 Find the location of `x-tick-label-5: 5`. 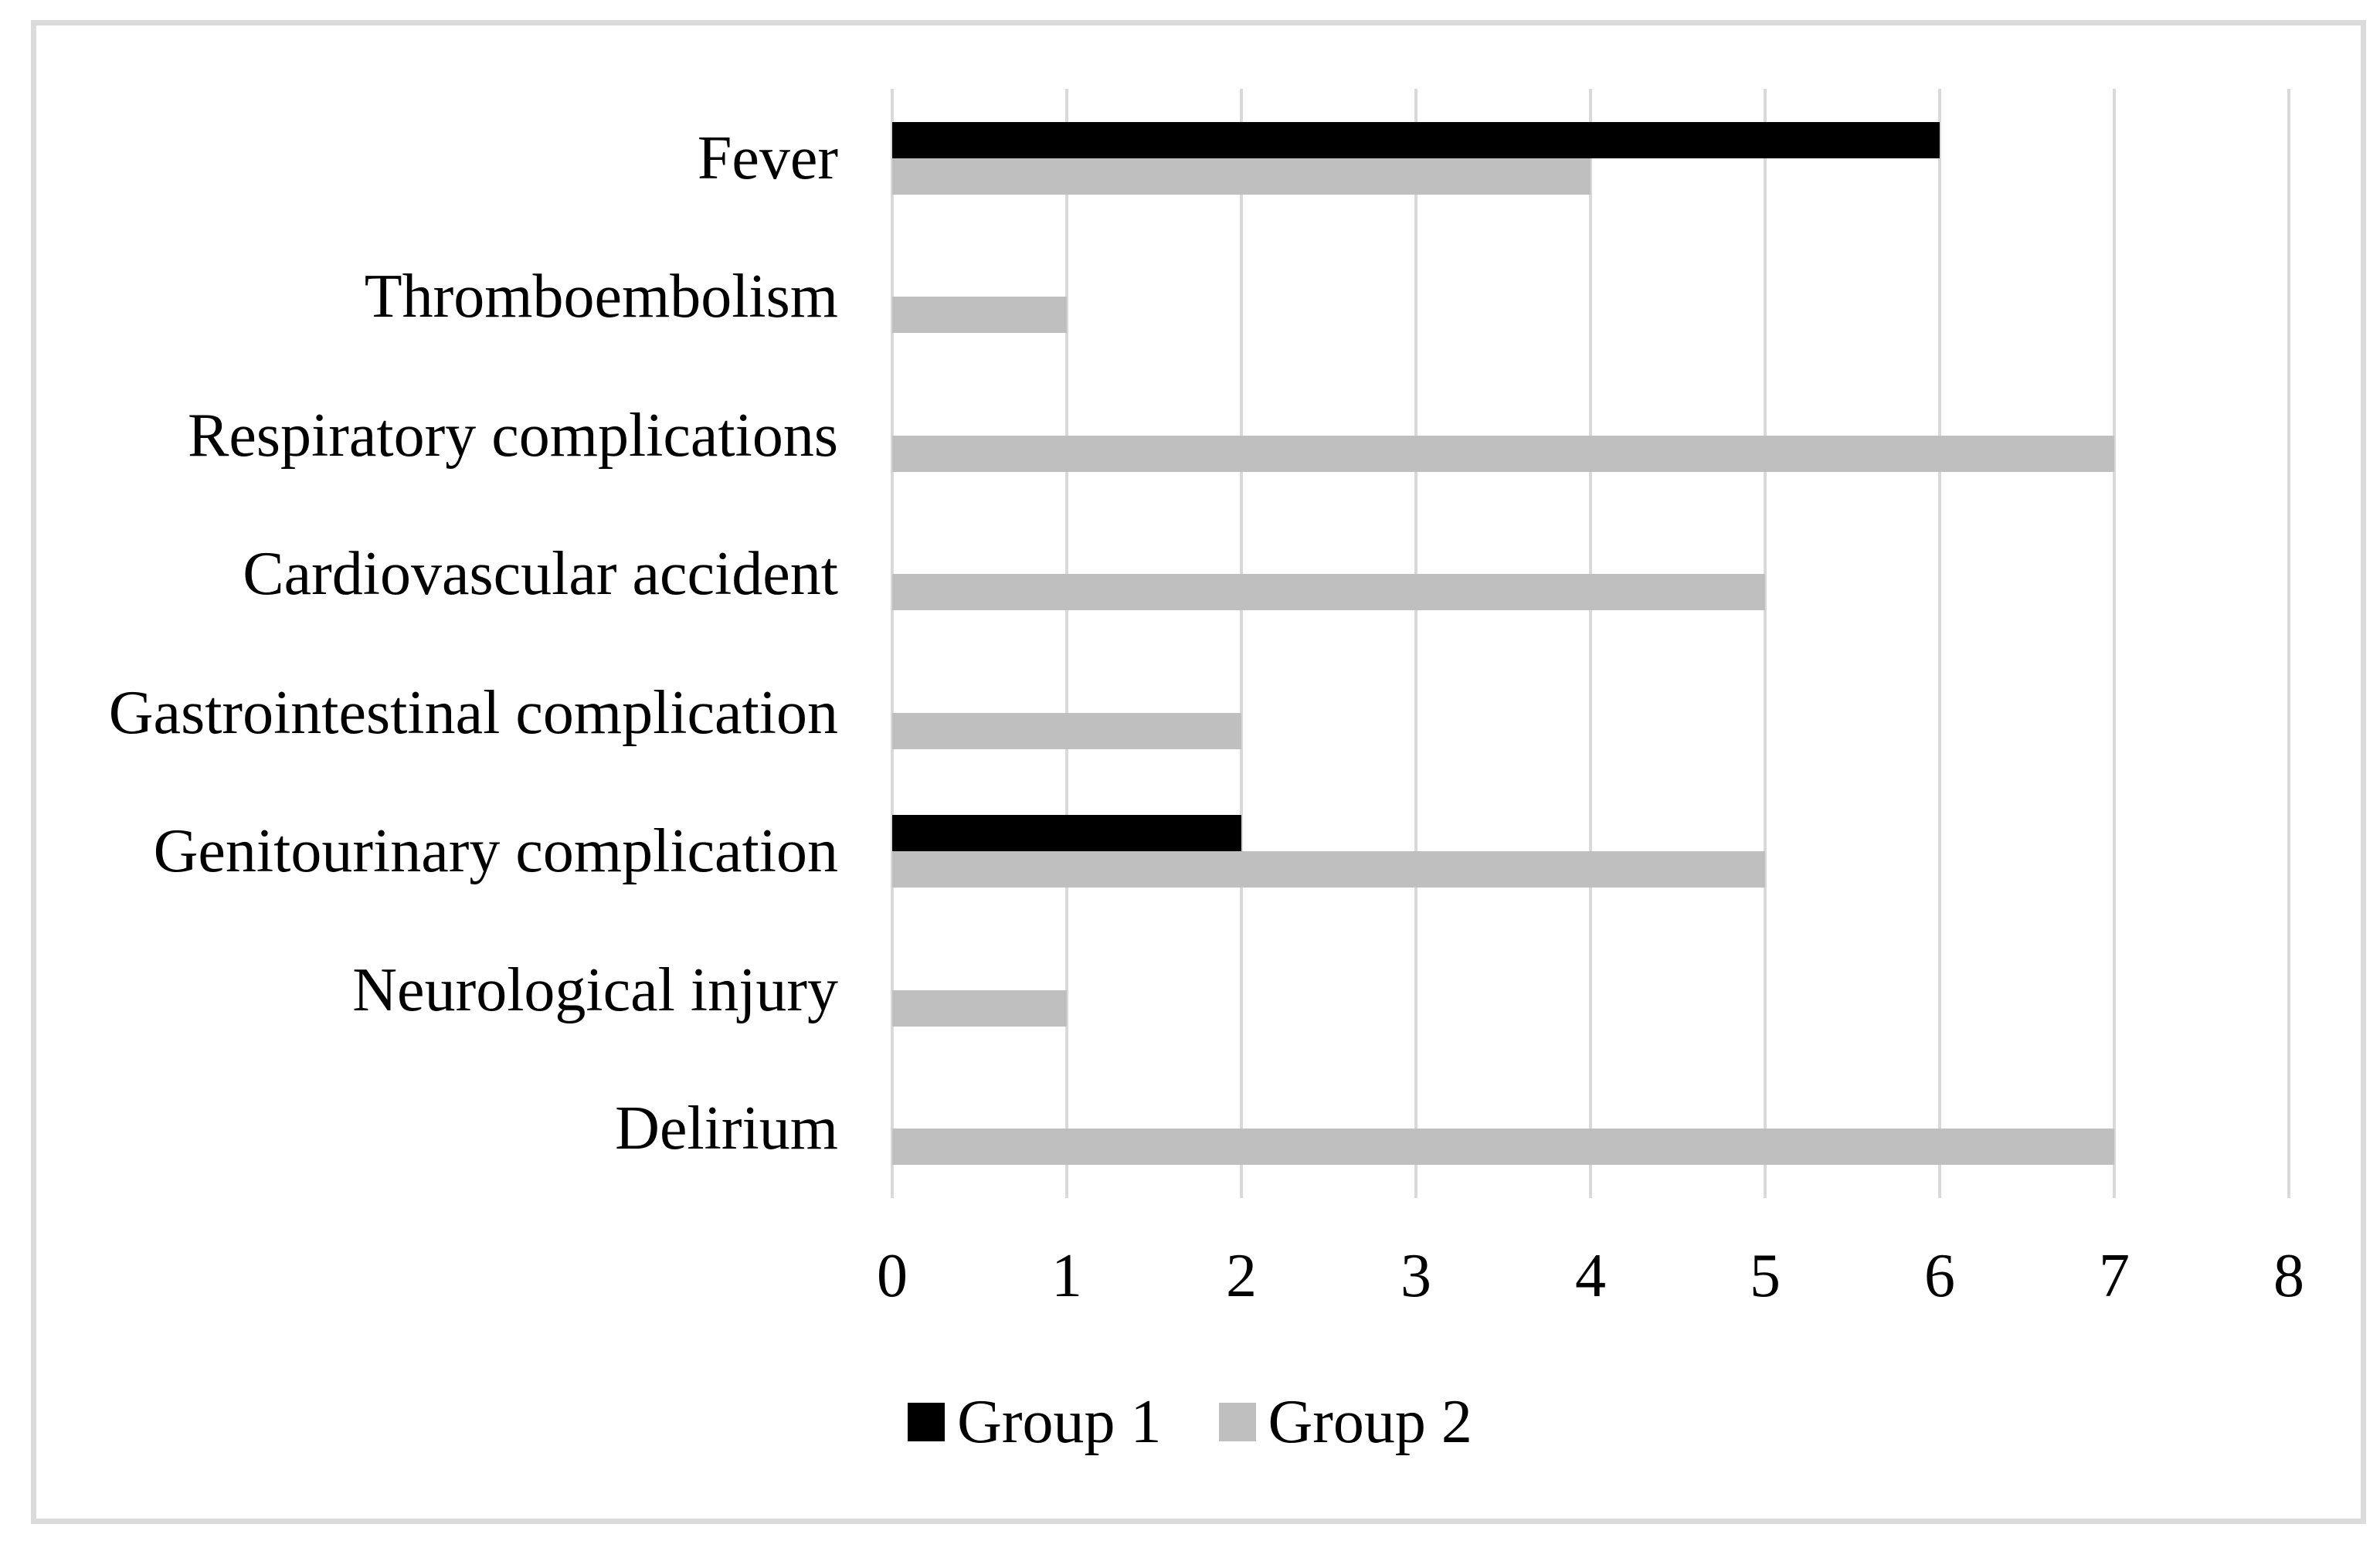

x-tick-label-5: 5 is located at coordinates (1766, 1276).